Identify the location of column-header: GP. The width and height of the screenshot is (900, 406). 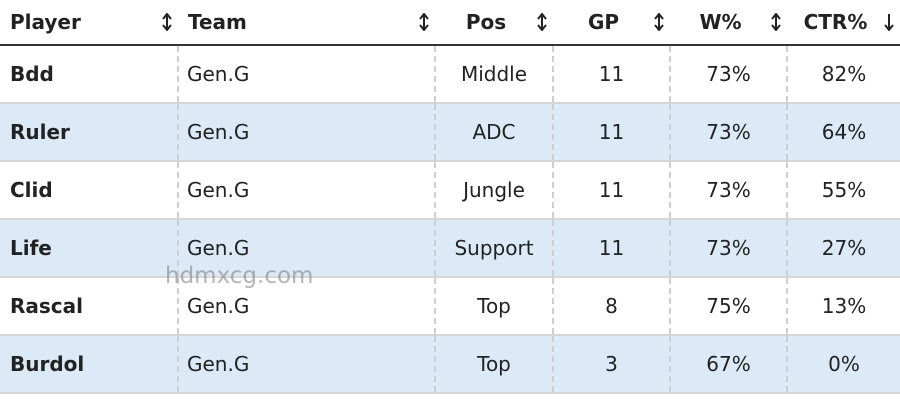
(611, 23).